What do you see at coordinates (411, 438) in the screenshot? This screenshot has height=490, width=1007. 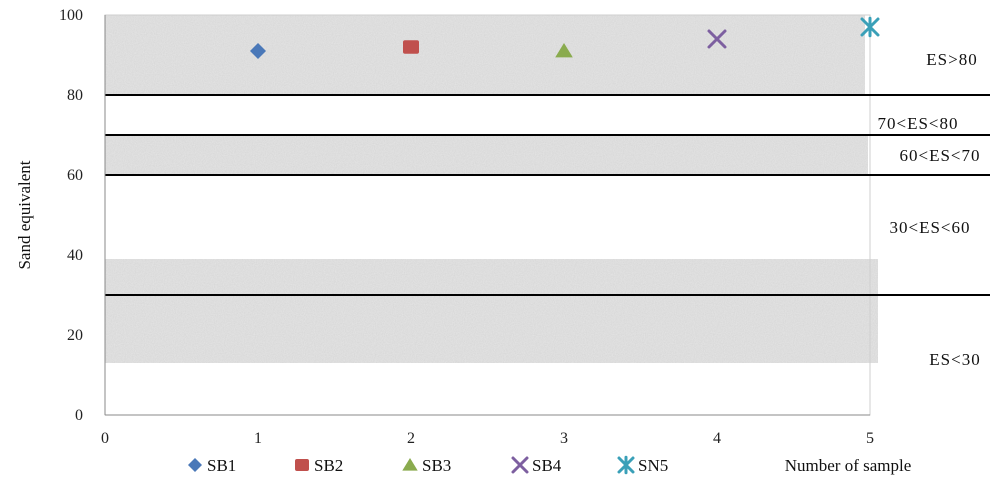 I see `x-tick-label: 2` at bounding box center [411, 438].